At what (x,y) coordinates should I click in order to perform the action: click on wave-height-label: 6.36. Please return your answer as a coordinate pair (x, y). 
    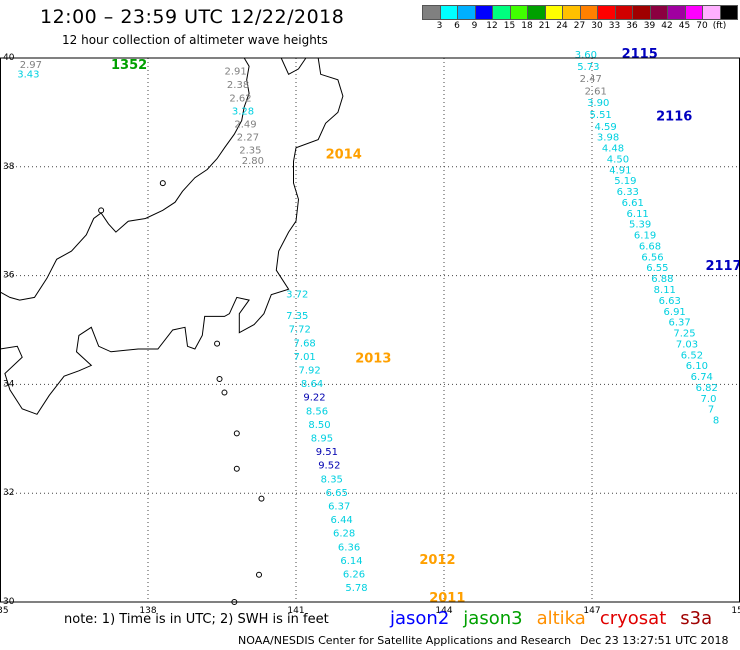
    Looking at the image, I should click on (349, 547).